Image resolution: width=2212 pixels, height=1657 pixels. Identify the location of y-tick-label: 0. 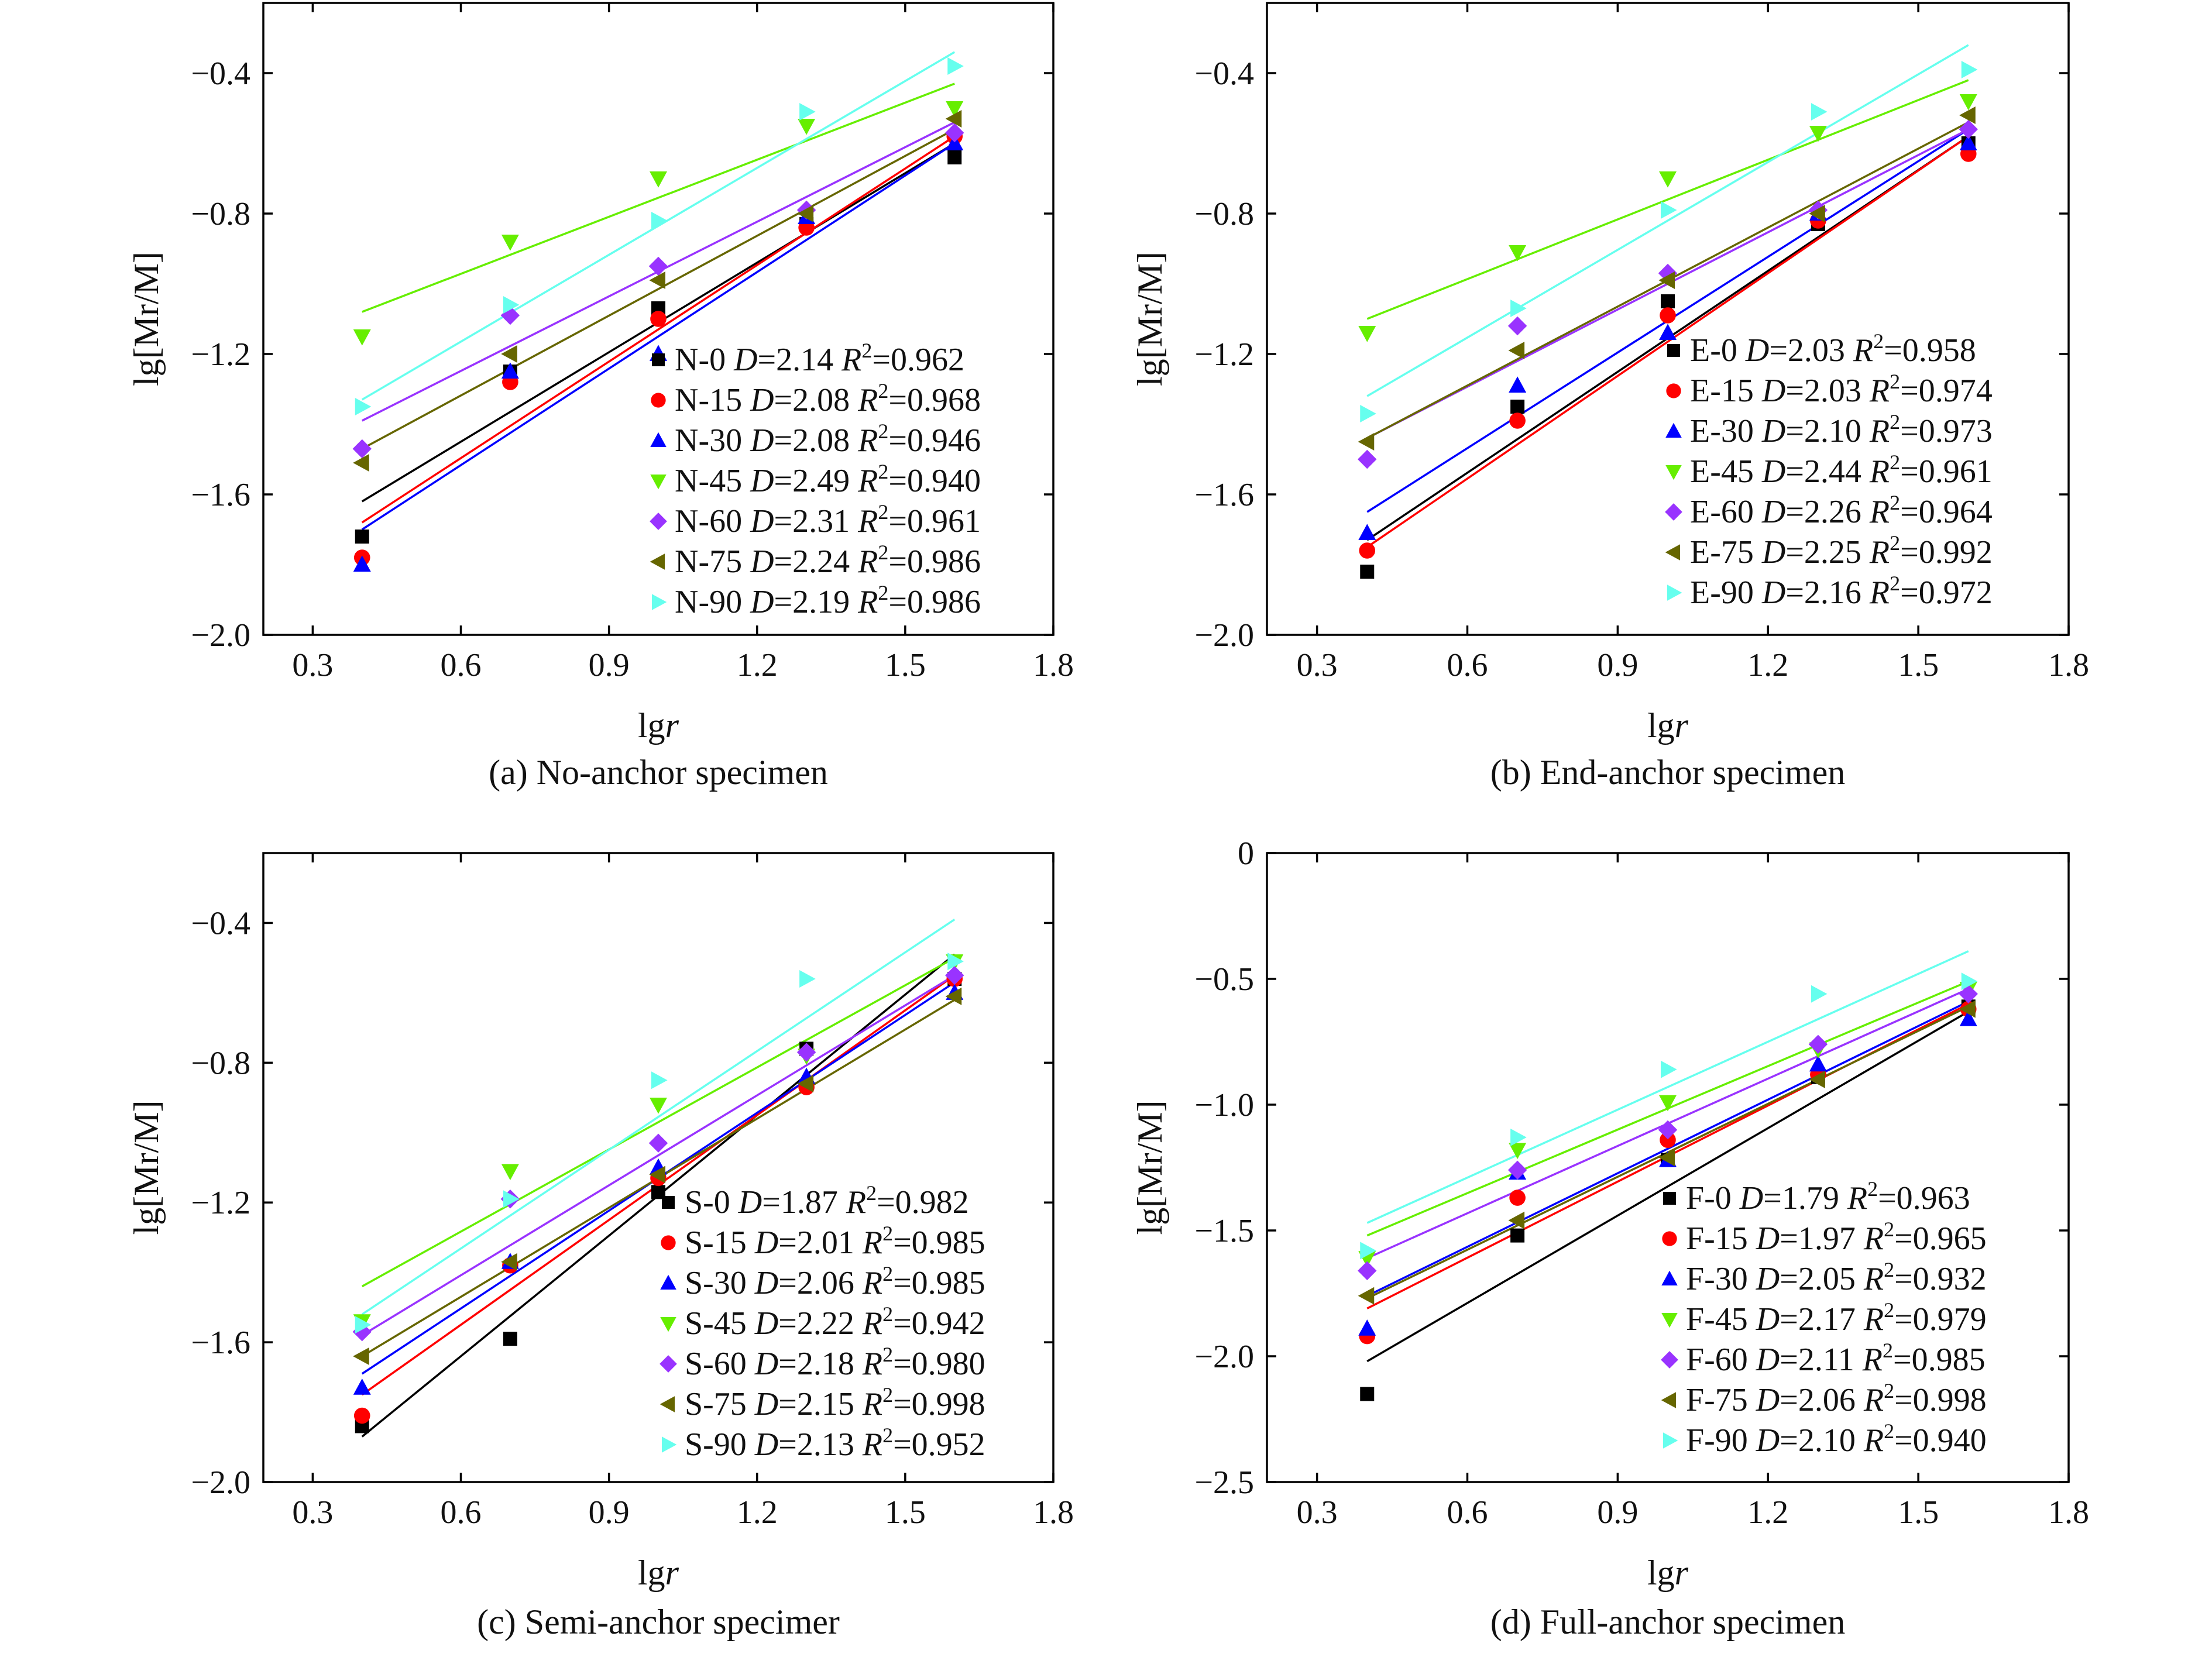
(1246, 854).